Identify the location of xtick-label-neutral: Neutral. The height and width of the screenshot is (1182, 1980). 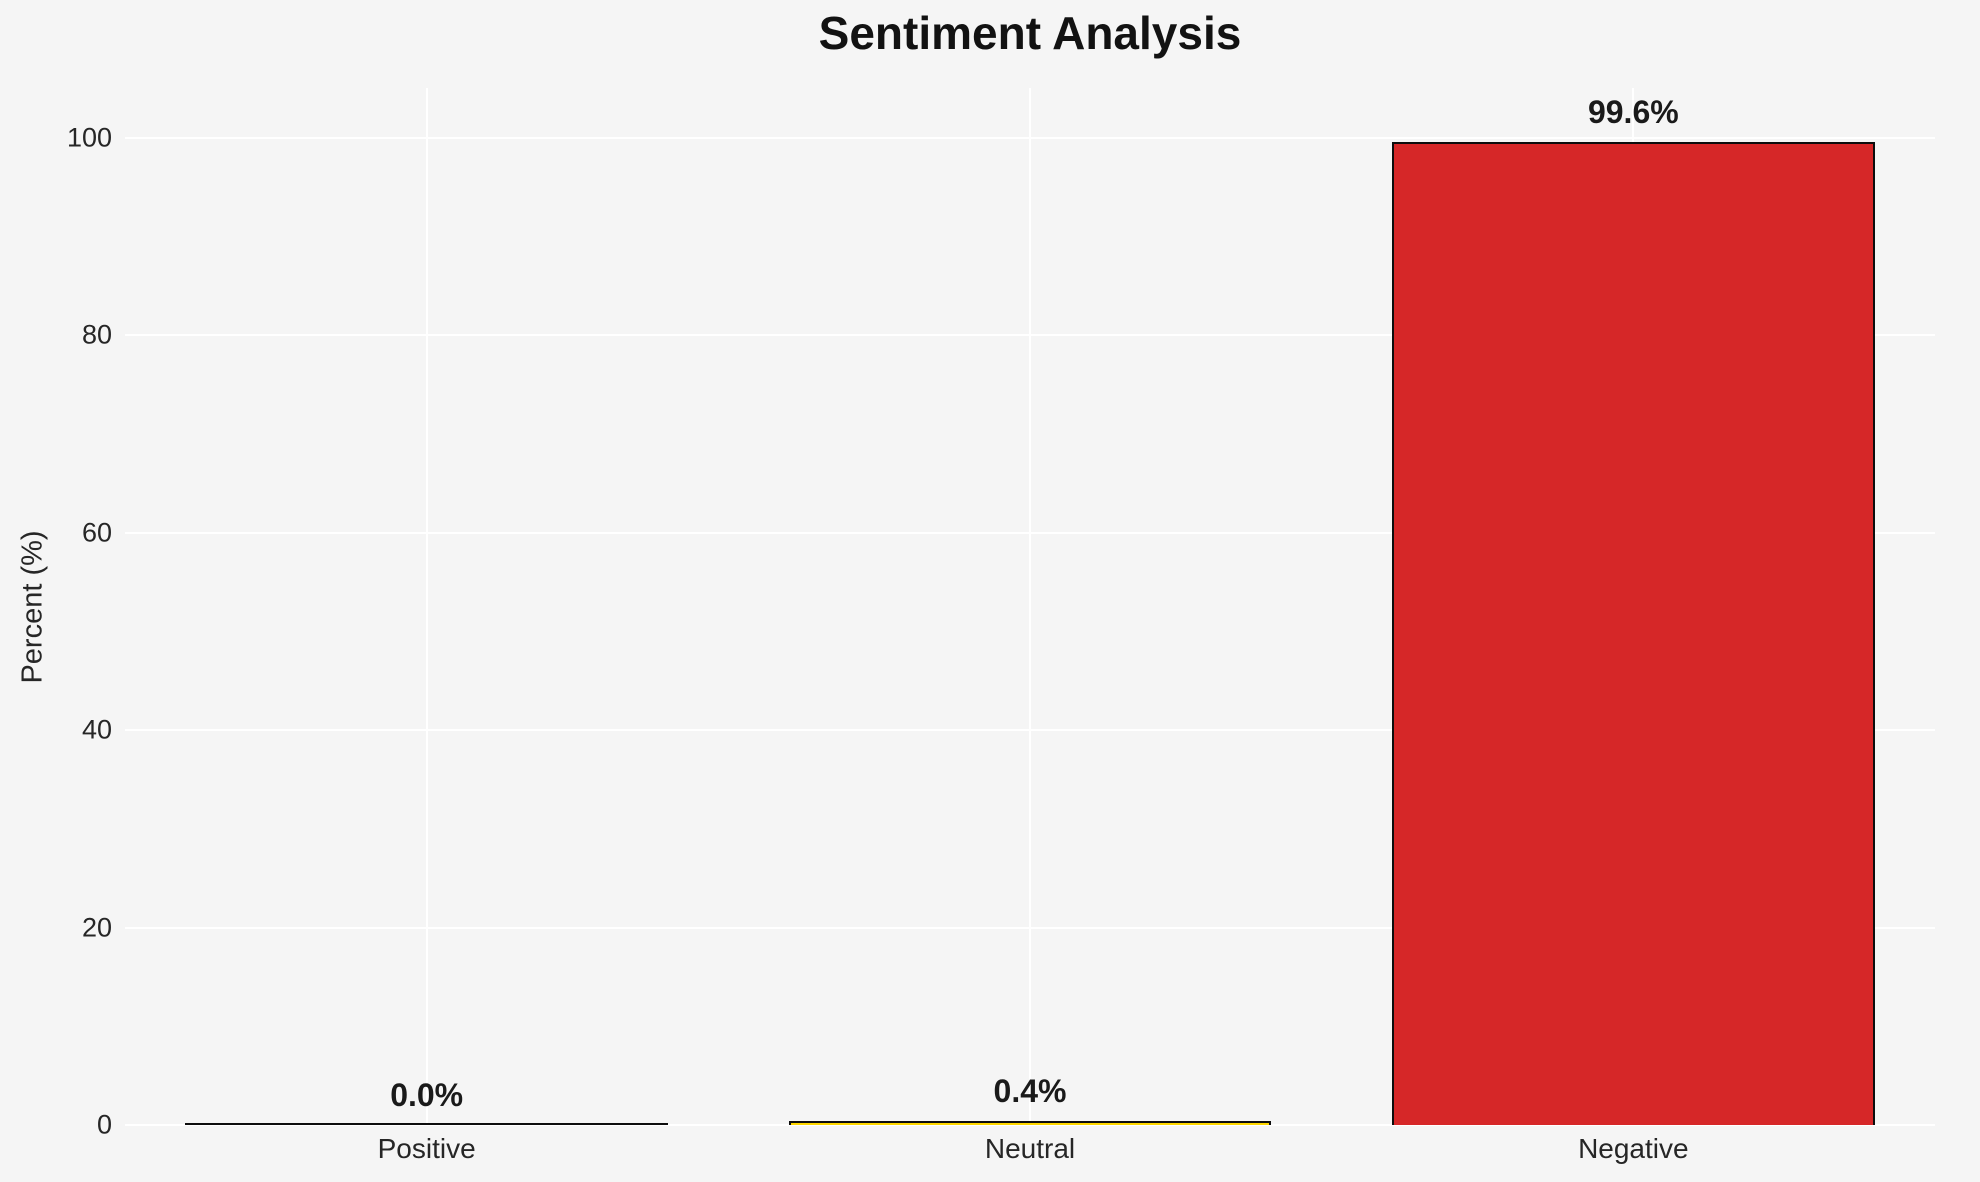
(1030, 1148).